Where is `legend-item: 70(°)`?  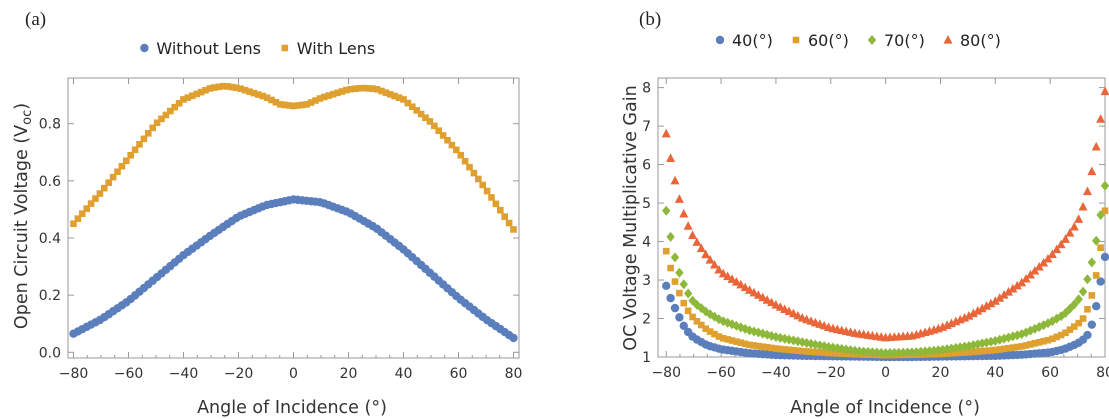 legend-item: 70(°) is located at coordinates (896, 40).